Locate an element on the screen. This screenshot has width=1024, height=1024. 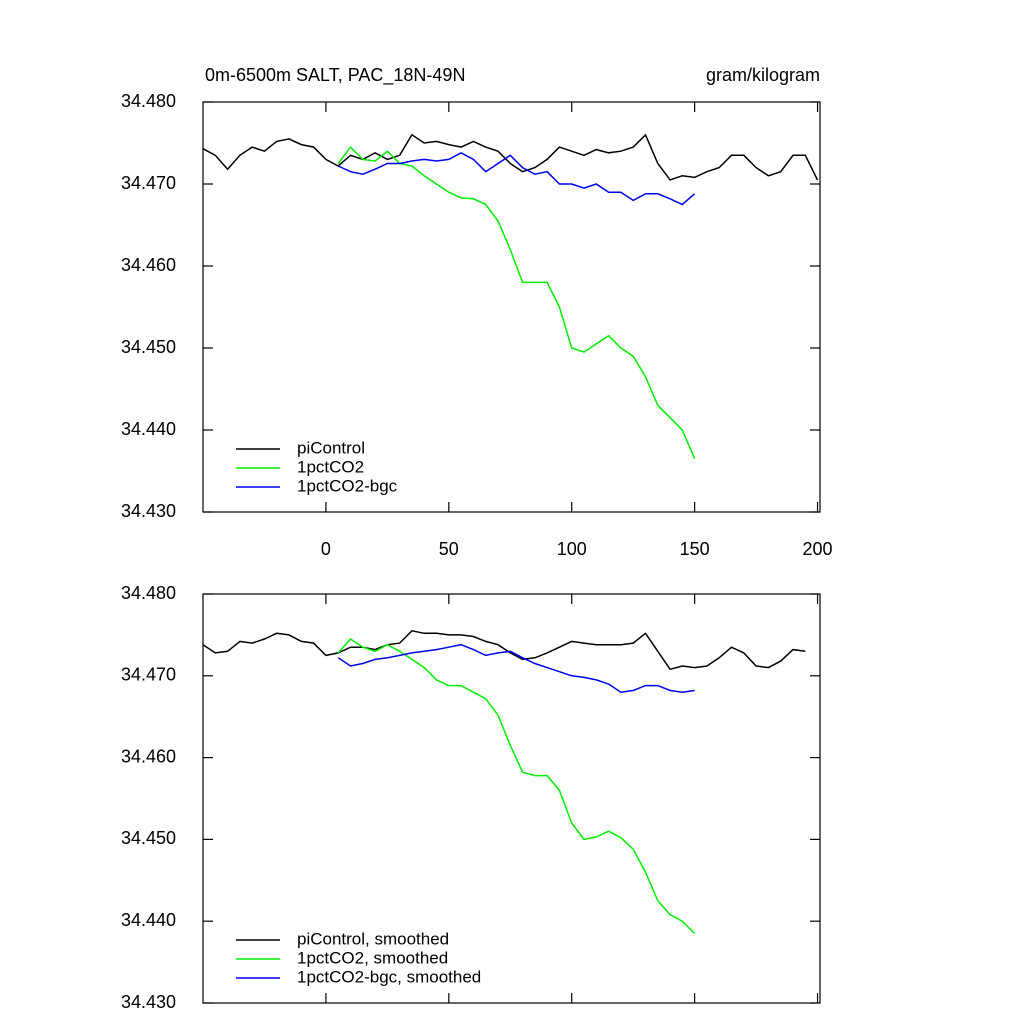
x-tick-label: 150 is located at coordinates (695, 549).